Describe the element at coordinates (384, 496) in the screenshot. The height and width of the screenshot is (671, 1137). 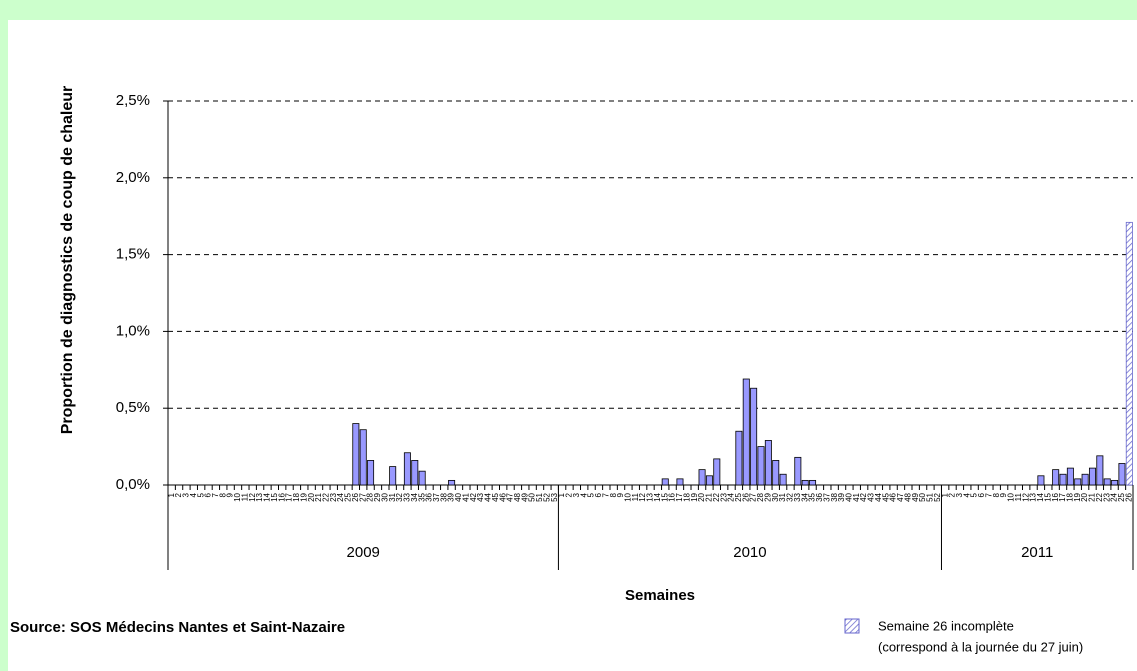
I see `x-tick-label: 30` at that location.